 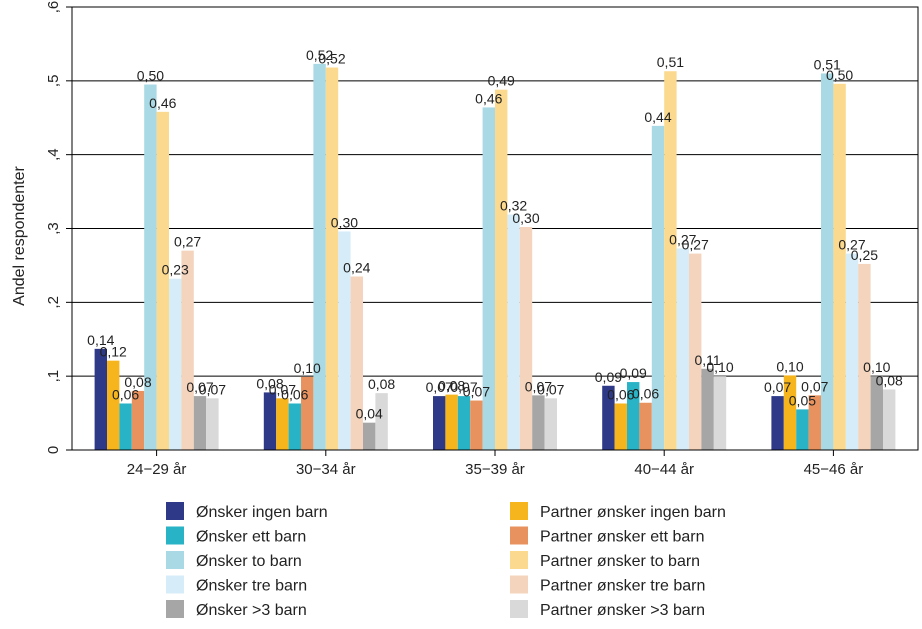 I want to click on legend-item: Ønsker ett barn, so click(x=236, y=536).